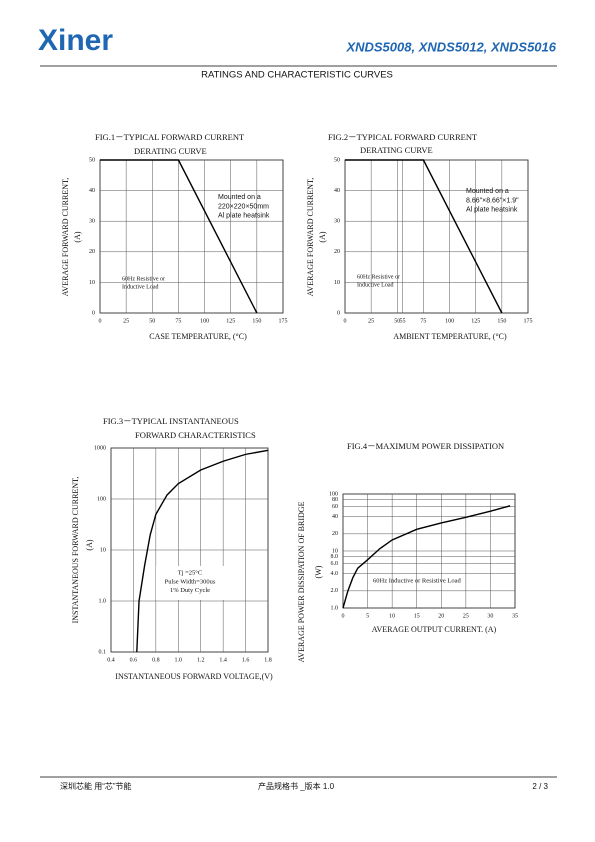  Describe the element at coordinates (417, 580) in the screenshot. I see `annotation: 60Hz Inductive or Resistive Load` at that location.